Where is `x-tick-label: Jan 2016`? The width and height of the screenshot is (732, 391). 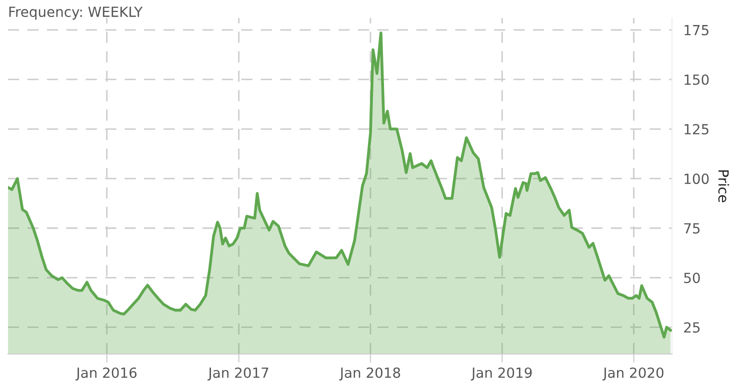
x-tick-label: Jan 2016 is located at coordinates (106, 374).